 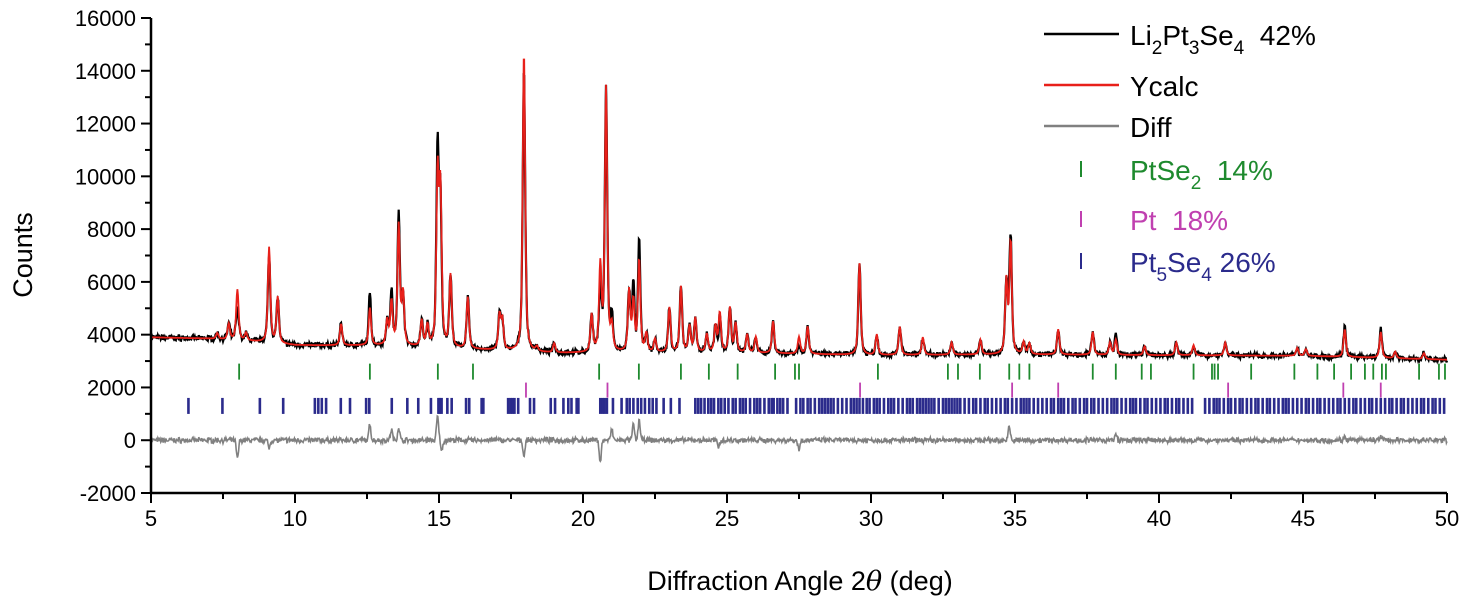 I want to click on reflections-pt, so click(x=953, y=390).